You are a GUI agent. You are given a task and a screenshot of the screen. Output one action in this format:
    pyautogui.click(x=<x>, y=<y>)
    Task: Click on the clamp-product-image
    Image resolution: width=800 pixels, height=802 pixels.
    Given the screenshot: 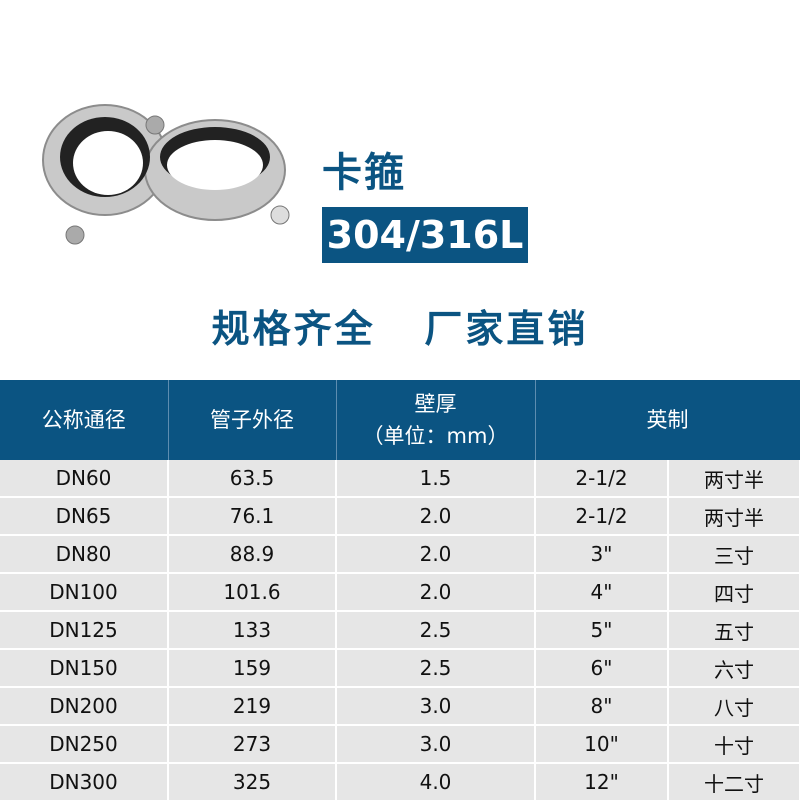 What is the action you would take?
    pyautogui.click(x=166, y=174)
    